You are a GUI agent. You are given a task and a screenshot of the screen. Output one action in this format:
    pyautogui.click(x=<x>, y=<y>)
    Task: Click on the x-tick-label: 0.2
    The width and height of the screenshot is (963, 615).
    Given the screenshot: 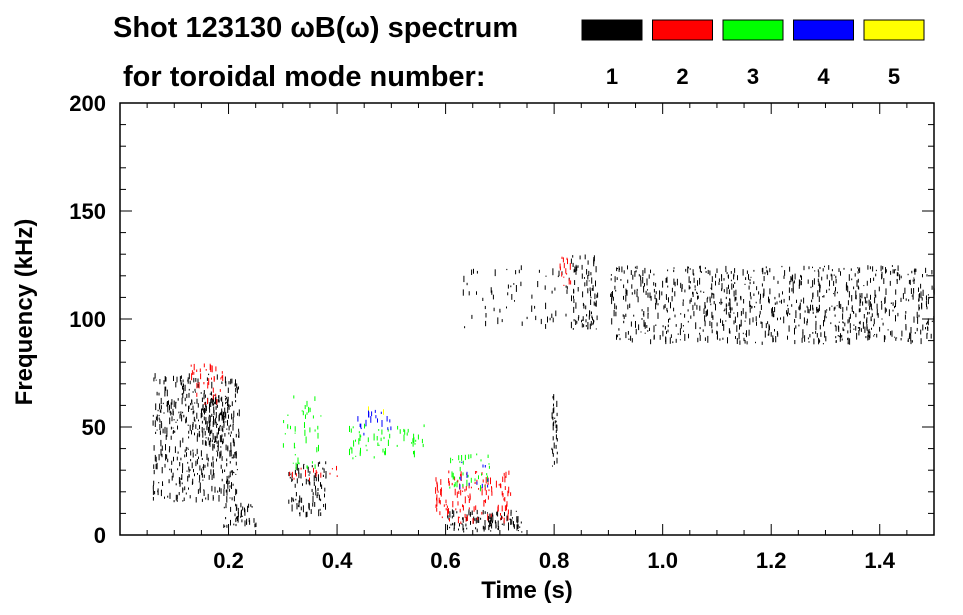 What is the action you would take?
    pyautogui.click(x=228, y=560)
    